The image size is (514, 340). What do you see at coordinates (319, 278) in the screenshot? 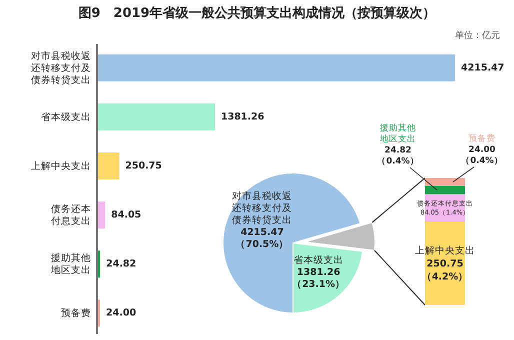
I see `data-label: 1381.26 （23.1%）` at bounding box center [319, 278].